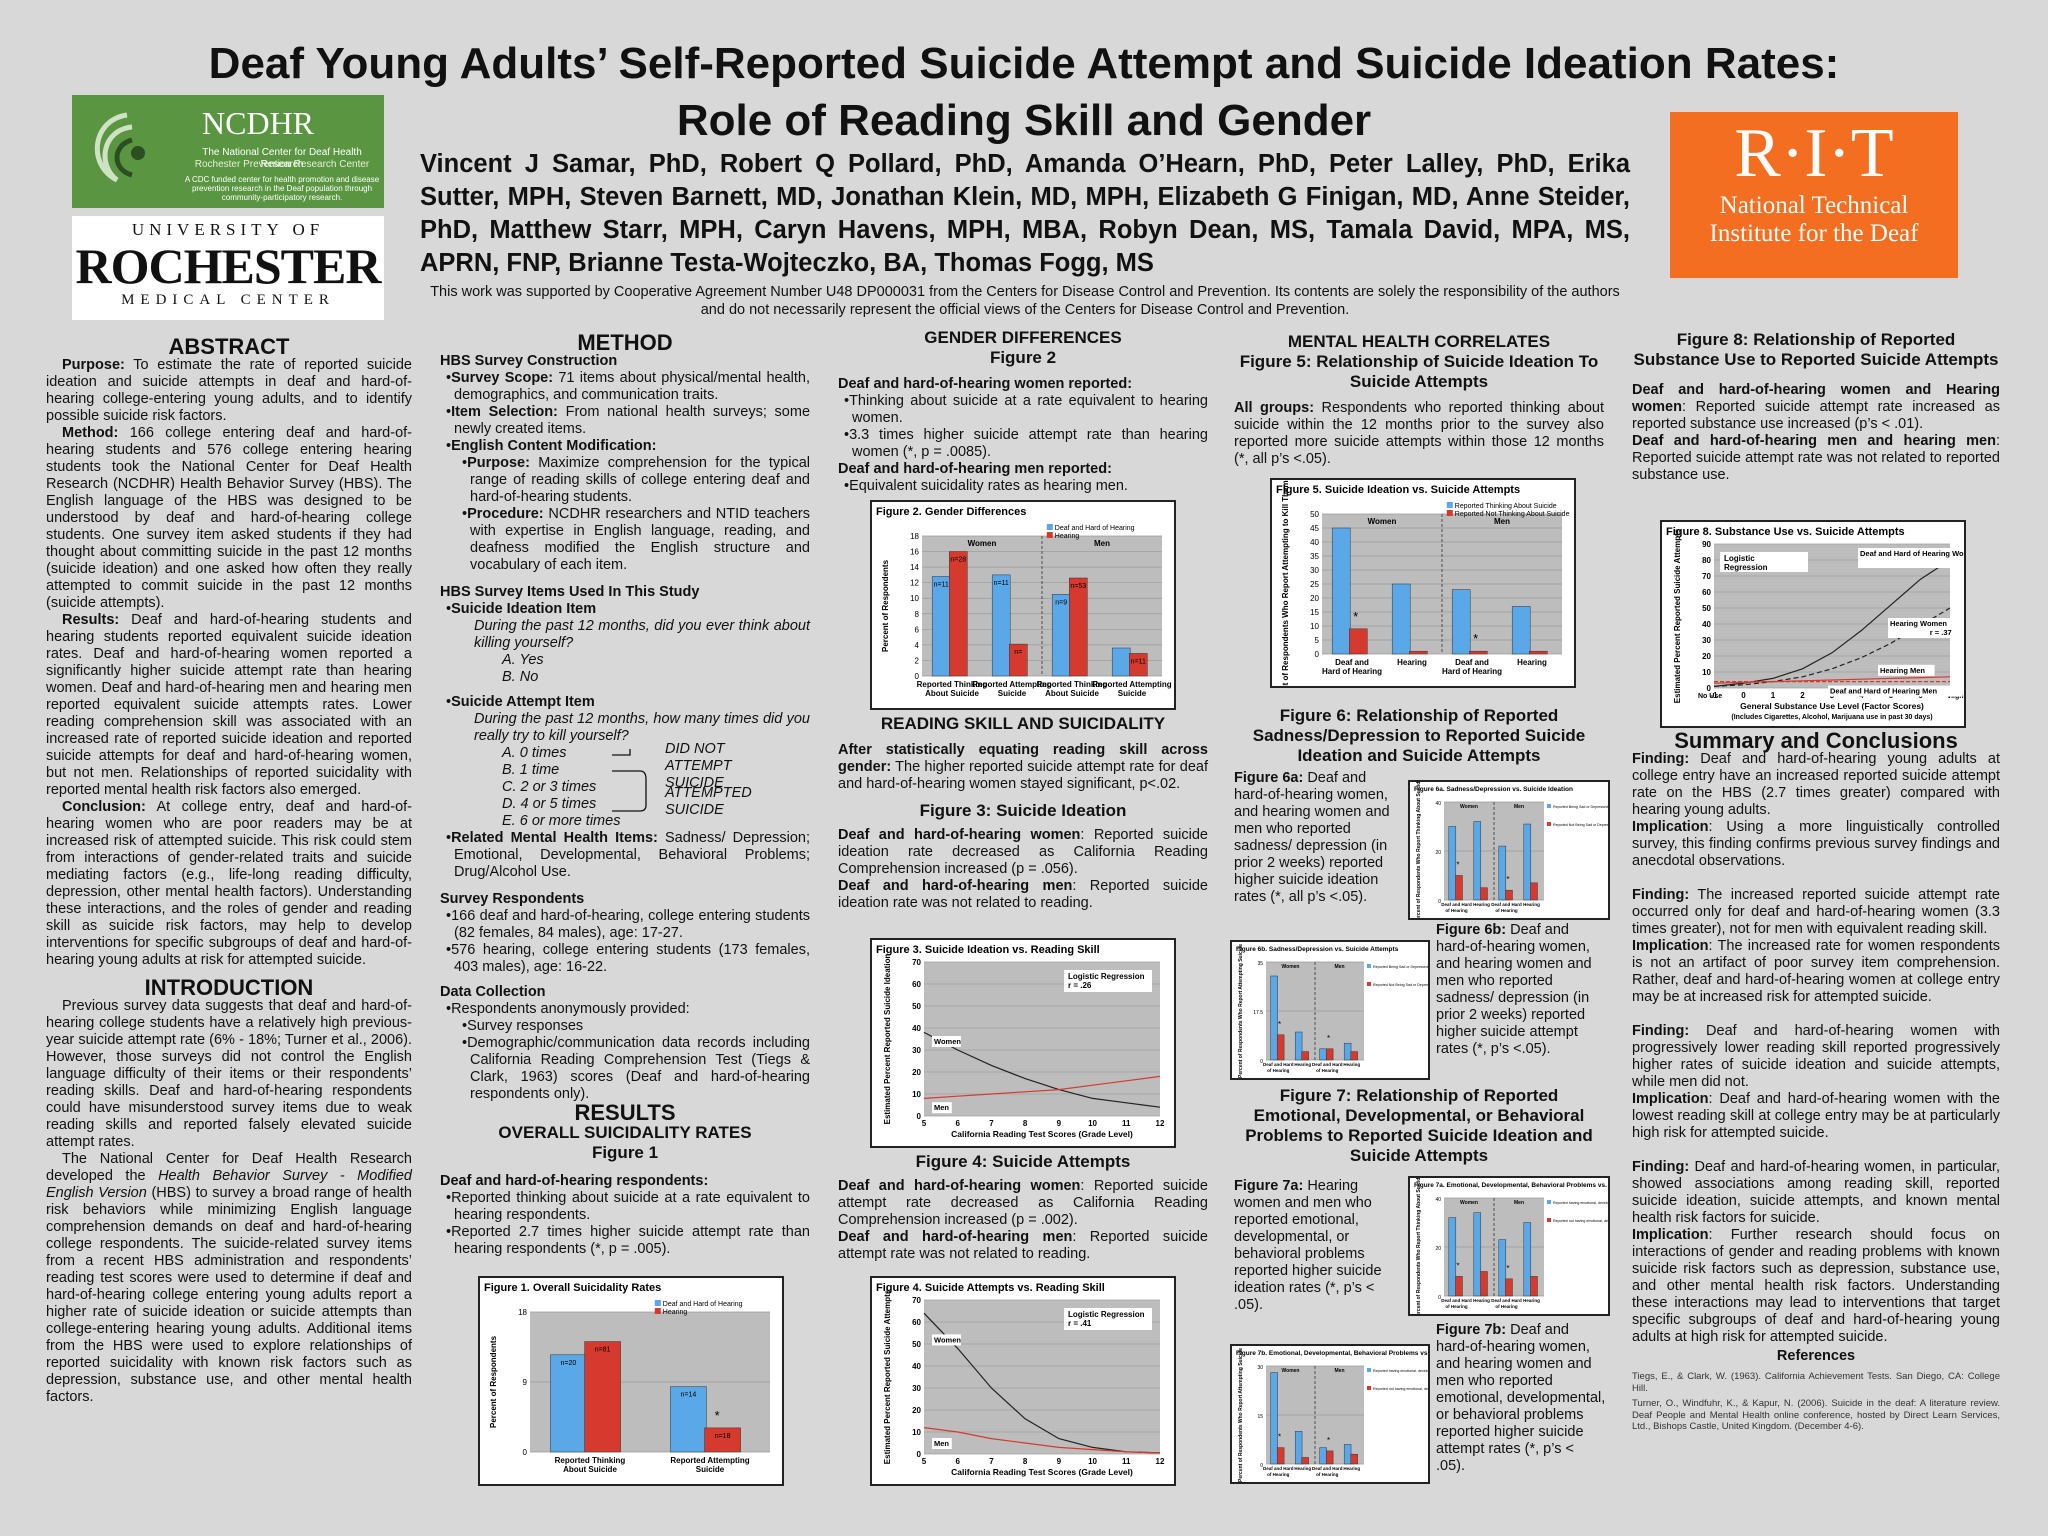 This screenshot has width=2048, height=1536. I want to click on bar-data-label: n=53, so click(1078, 586).